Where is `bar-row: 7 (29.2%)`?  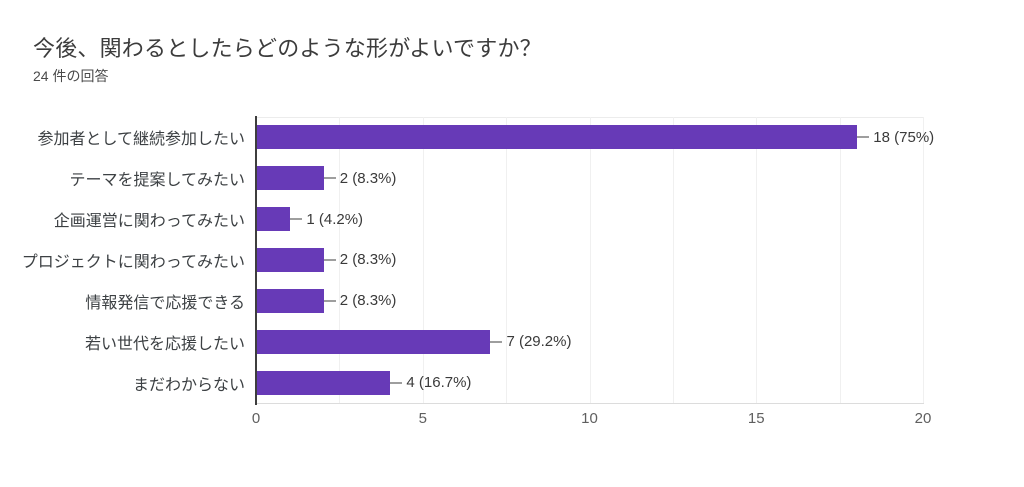
bar-row: 7 (29.2%) is located at coordinates (617, 341).